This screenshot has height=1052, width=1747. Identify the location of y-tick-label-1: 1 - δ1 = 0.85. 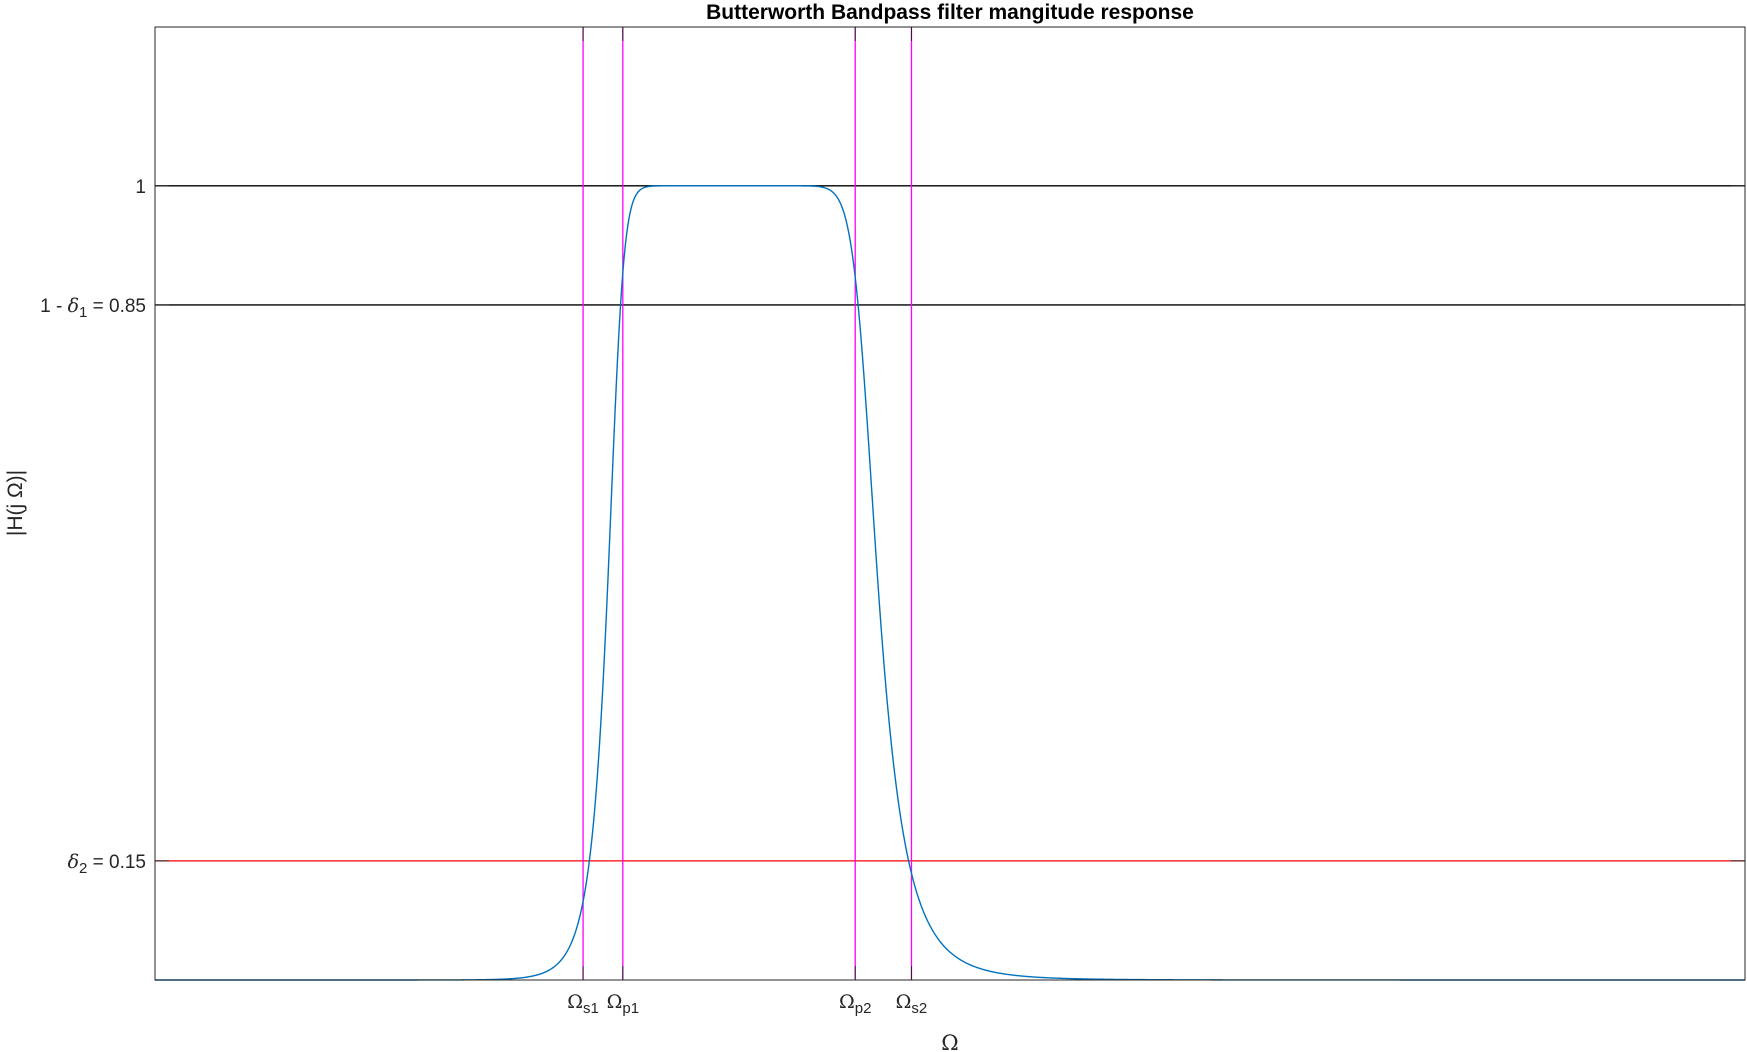
(93, 308).